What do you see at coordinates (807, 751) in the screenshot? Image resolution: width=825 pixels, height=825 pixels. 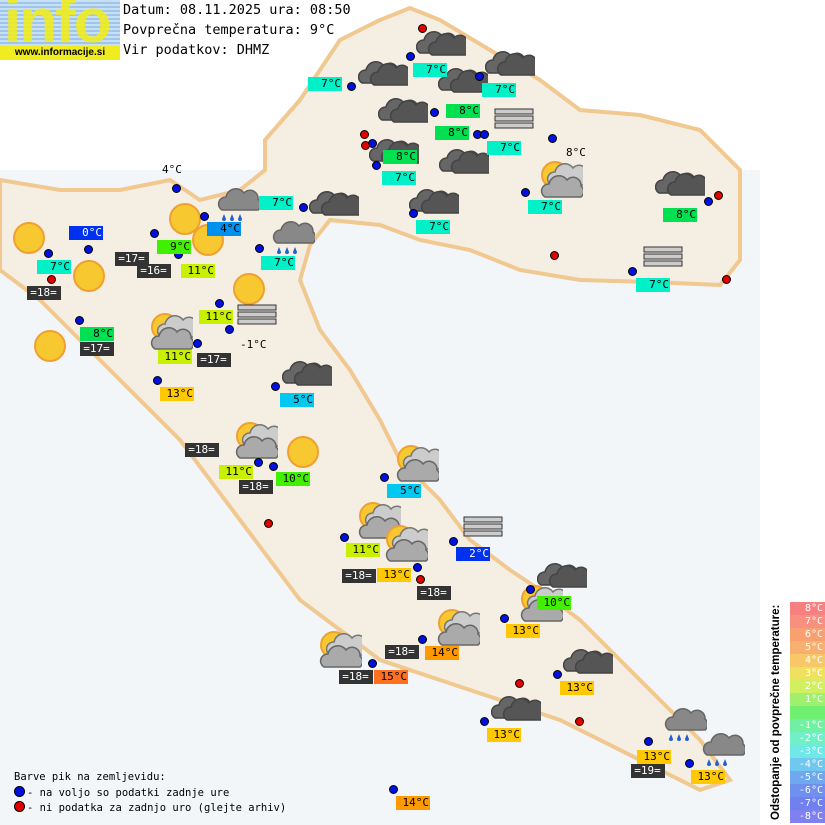 I see `scale-step: -3°C` at bounding box center [807, 751].